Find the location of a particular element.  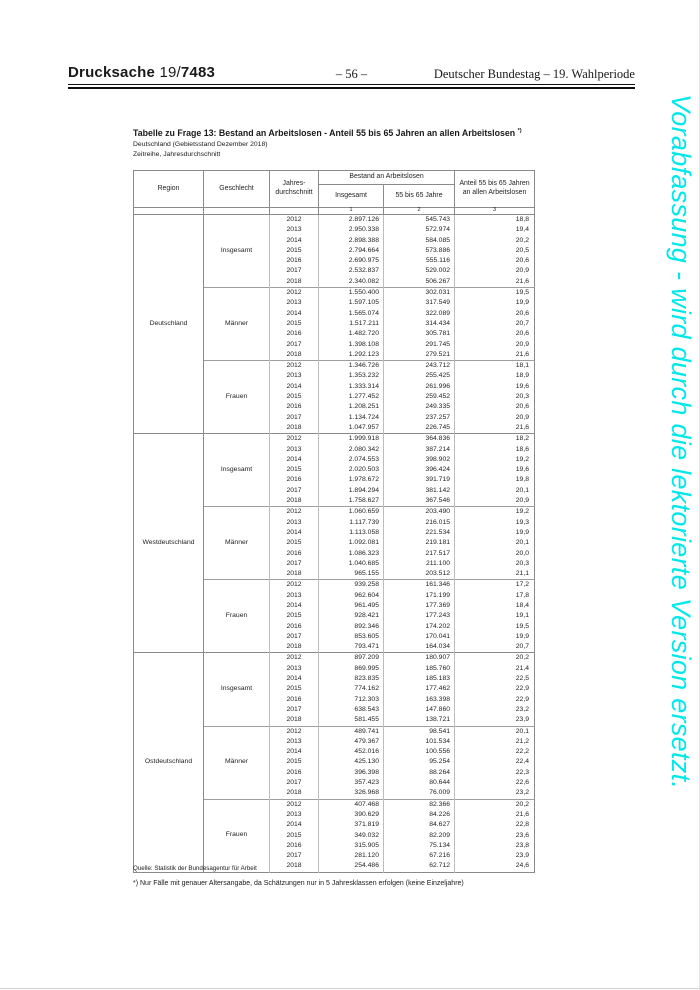

age-55-65-cell: 75.134 is located at coordinates (418, 846).